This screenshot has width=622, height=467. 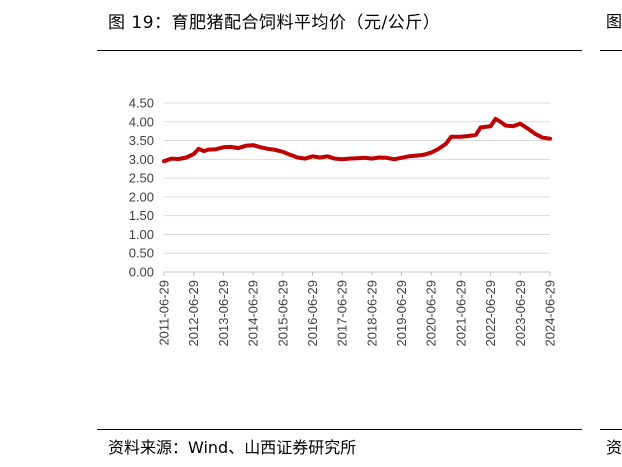 What do you see at coordinates (401, 313) in the screenshot?
I see `x-tick-label: 2019-06-29` at bounding box center [401, 313].